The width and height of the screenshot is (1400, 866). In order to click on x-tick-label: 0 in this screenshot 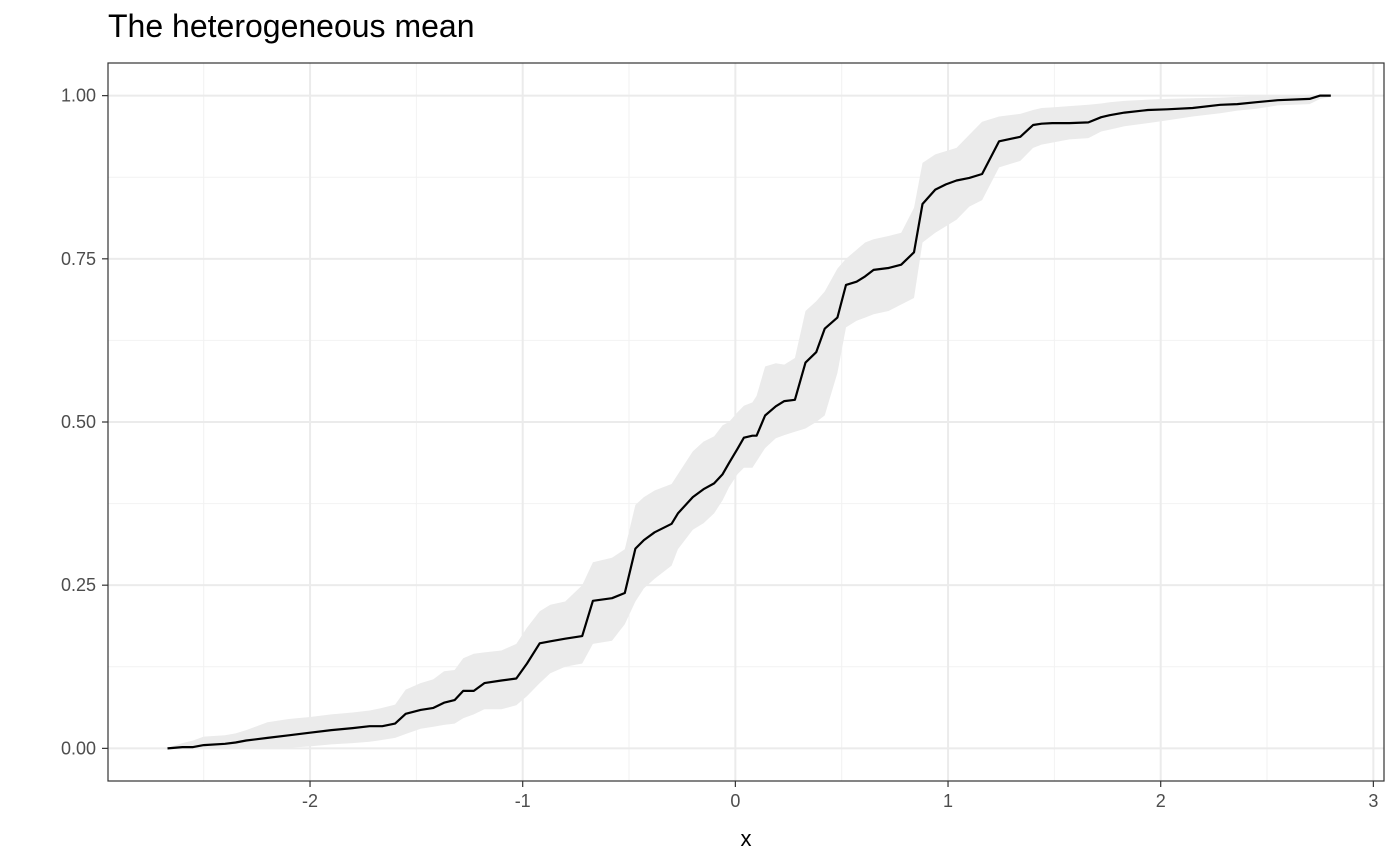, I will do `click(735, 801)`.